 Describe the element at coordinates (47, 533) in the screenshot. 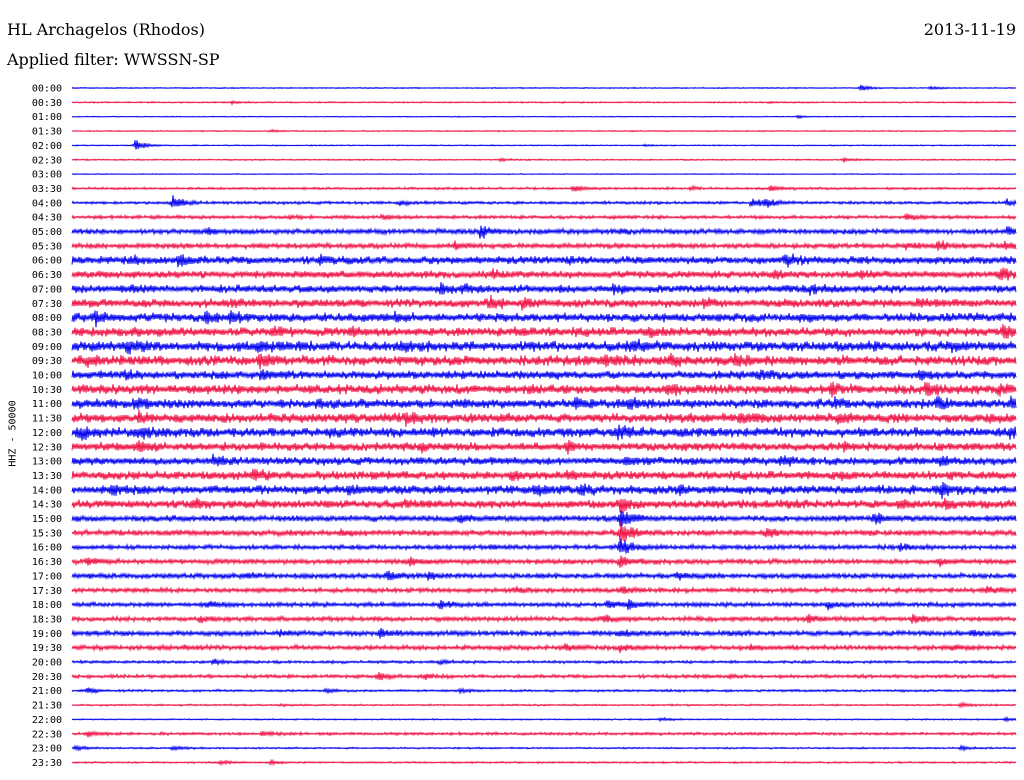

I see `time-label: 15:30` at that location.